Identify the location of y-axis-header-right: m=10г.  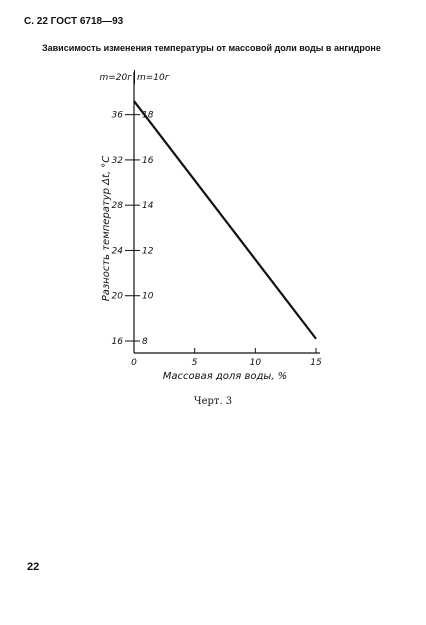
(153, 78).